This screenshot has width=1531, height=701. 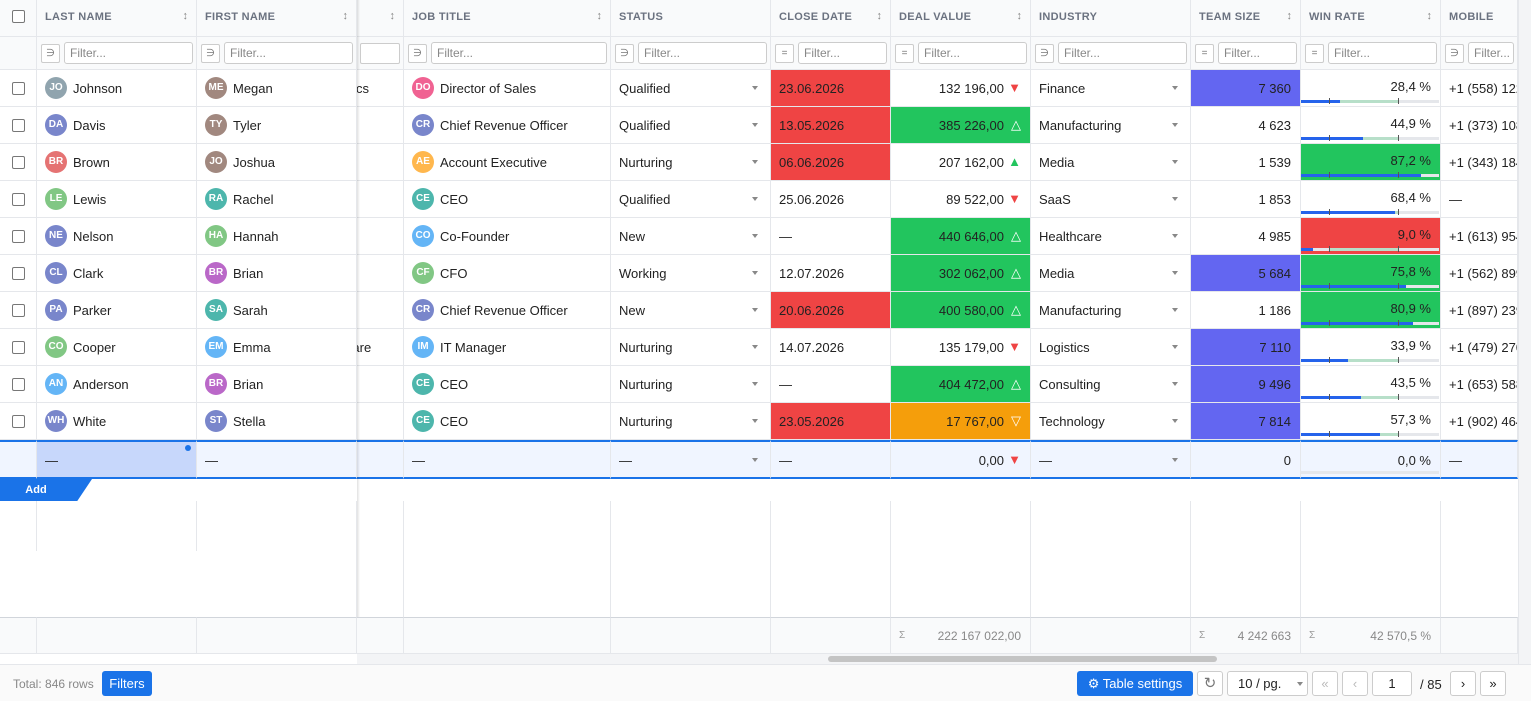 What do you see at coordinates (1392, 683) in the screenshot?
I see `page-input: 1` at bounding box center [1392, 683].